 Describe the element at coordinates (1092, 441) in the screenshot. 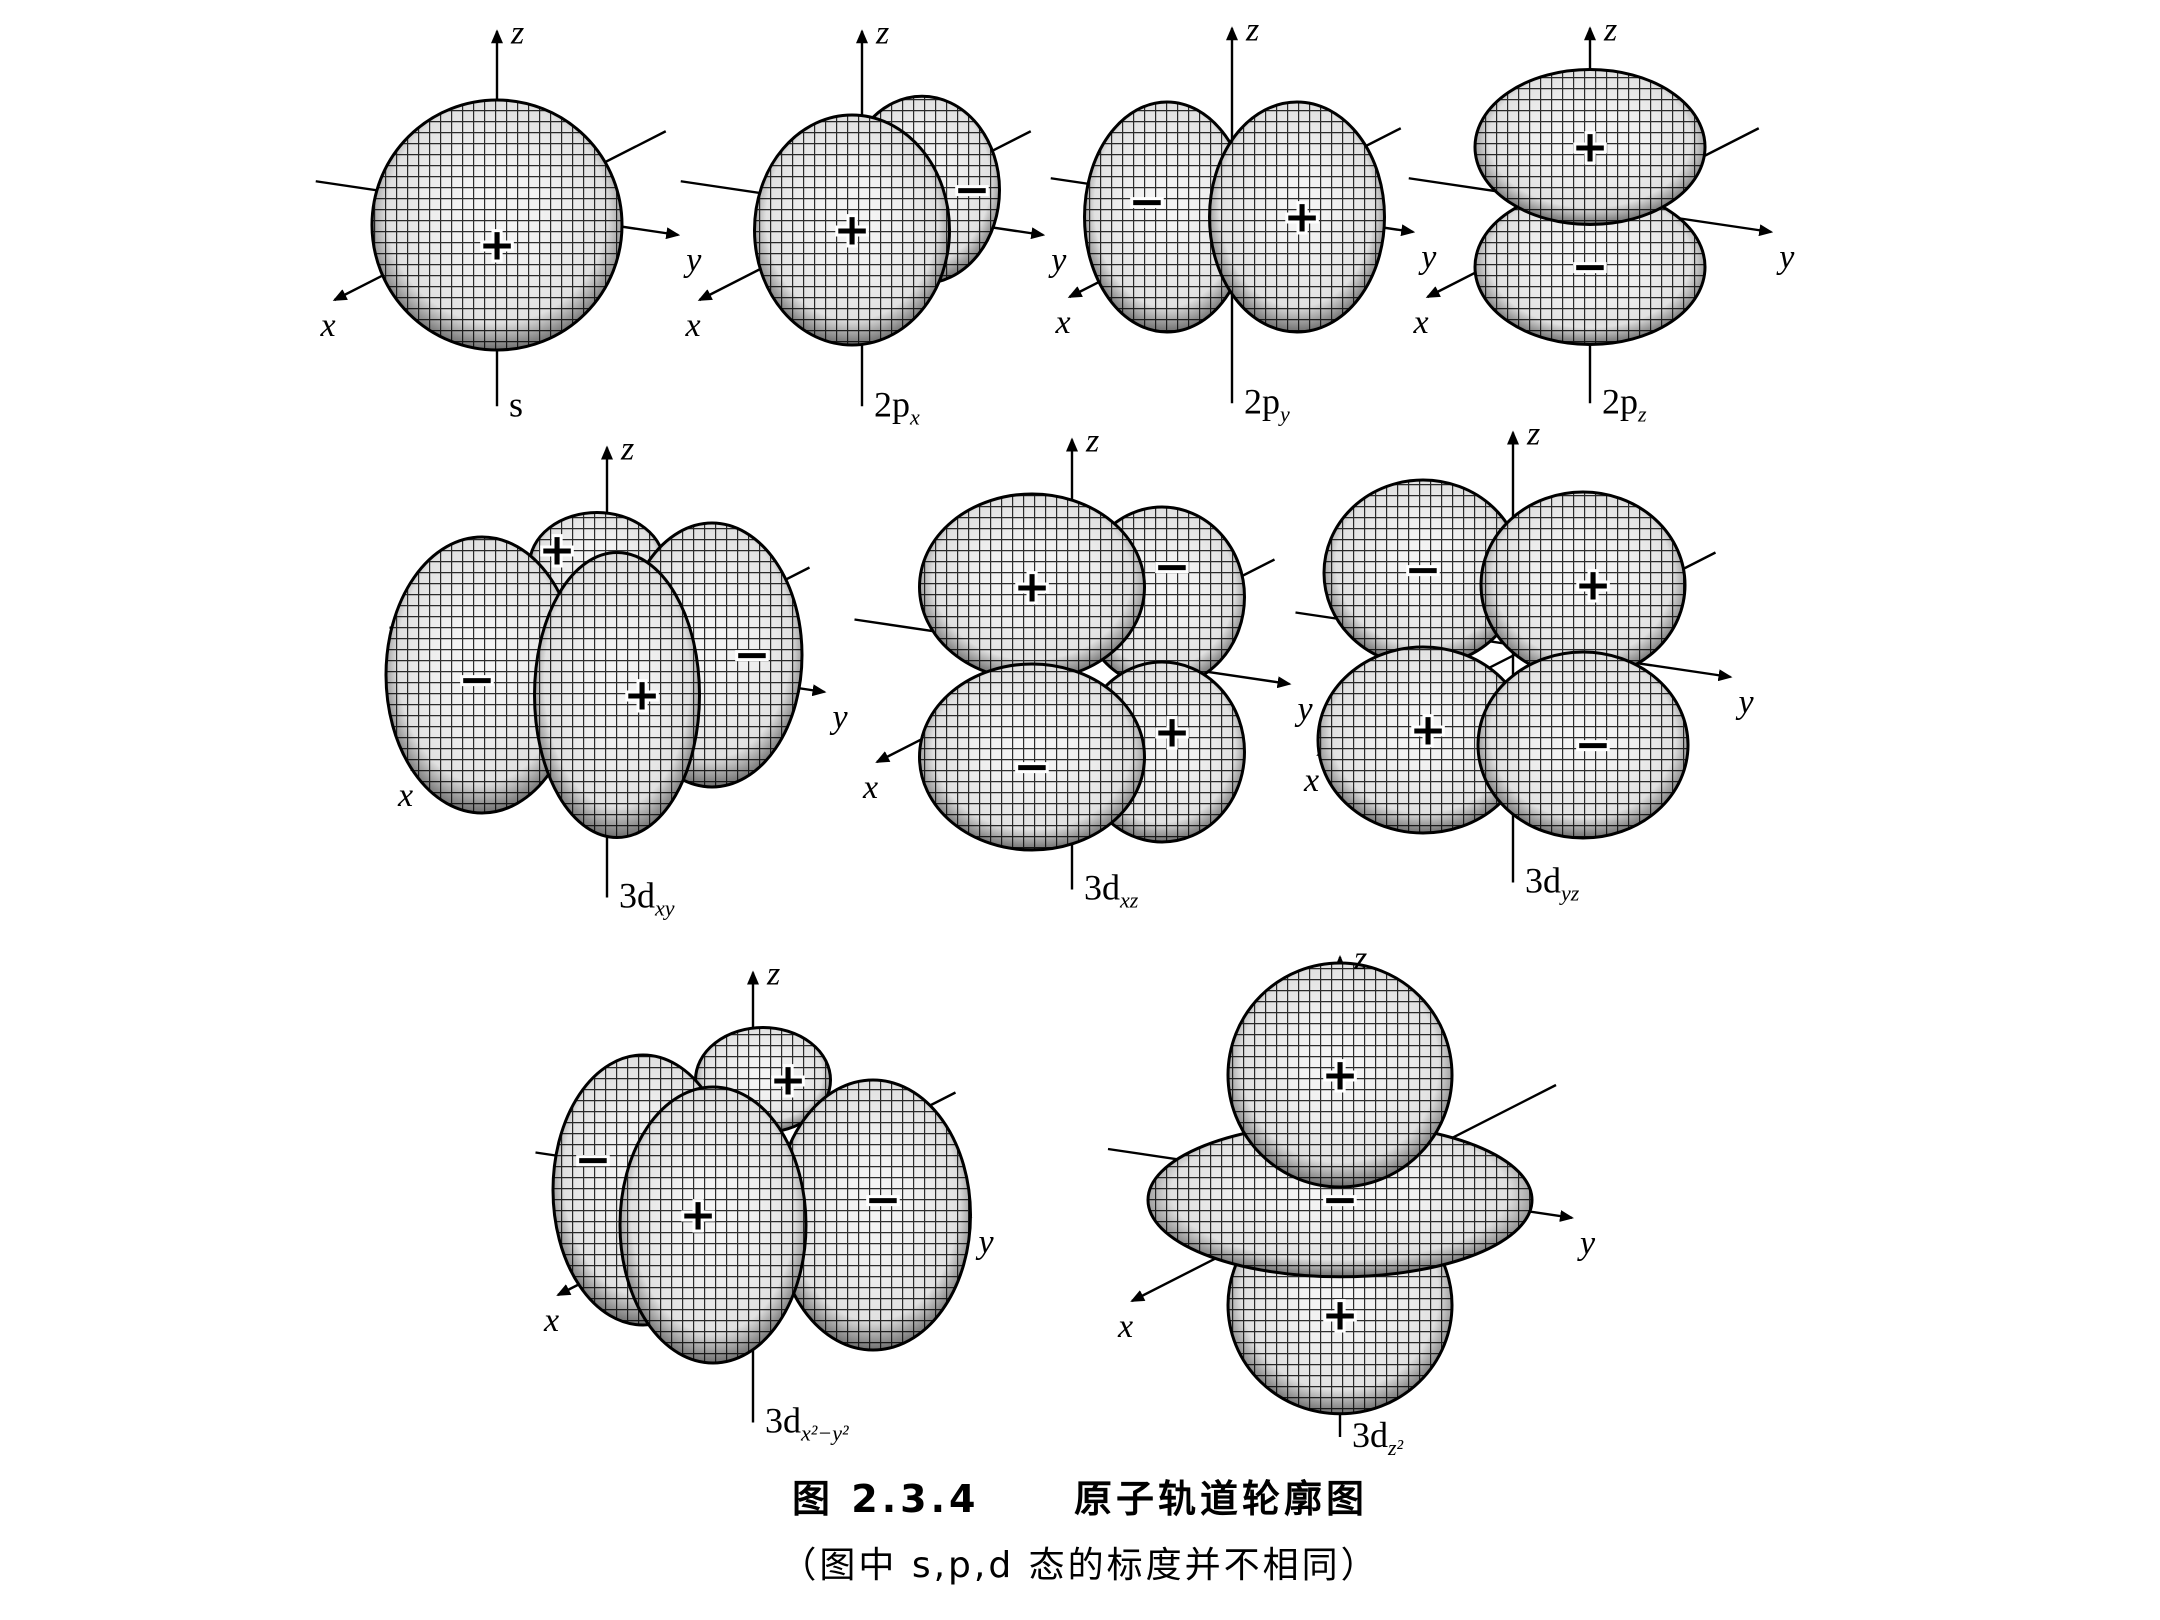

I see `orbital-3dxz-z-label: z` at that location.